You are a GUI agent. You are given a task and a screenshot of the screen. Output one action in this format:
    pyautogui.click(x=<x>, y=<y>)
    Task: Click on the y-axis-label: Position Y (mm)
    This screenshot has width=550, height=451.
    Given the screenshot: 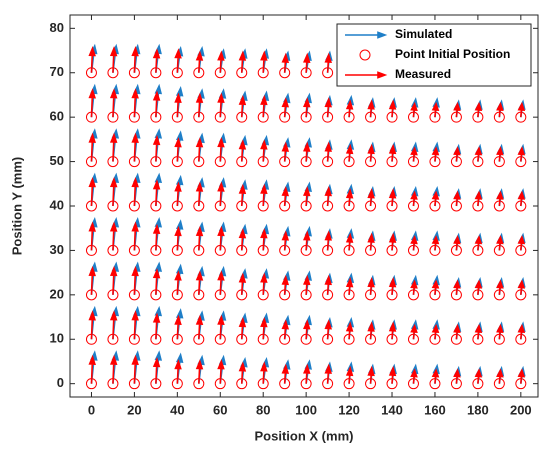 What is the action you would take?
    pyautogui.click(x=16, y=206)
    